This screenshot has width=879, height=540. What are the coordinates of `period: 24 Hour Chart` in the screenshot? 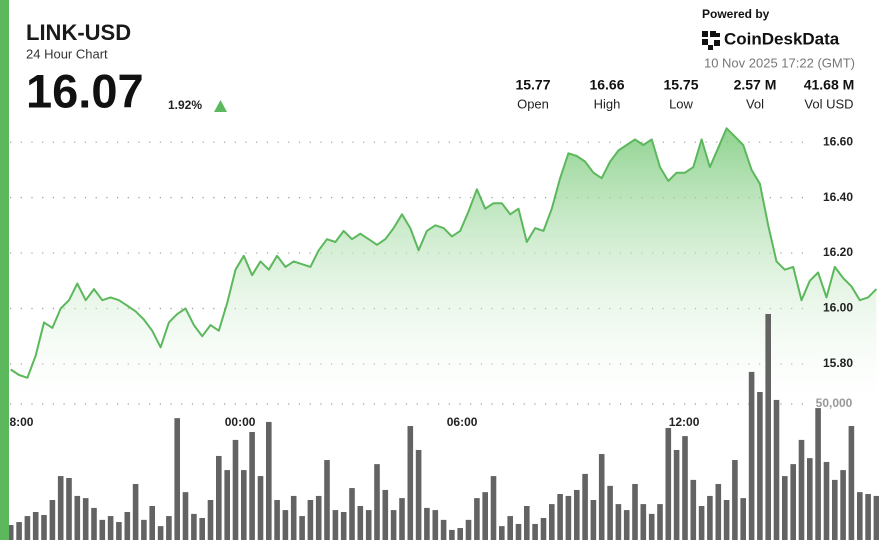 It's located at (67, 53).